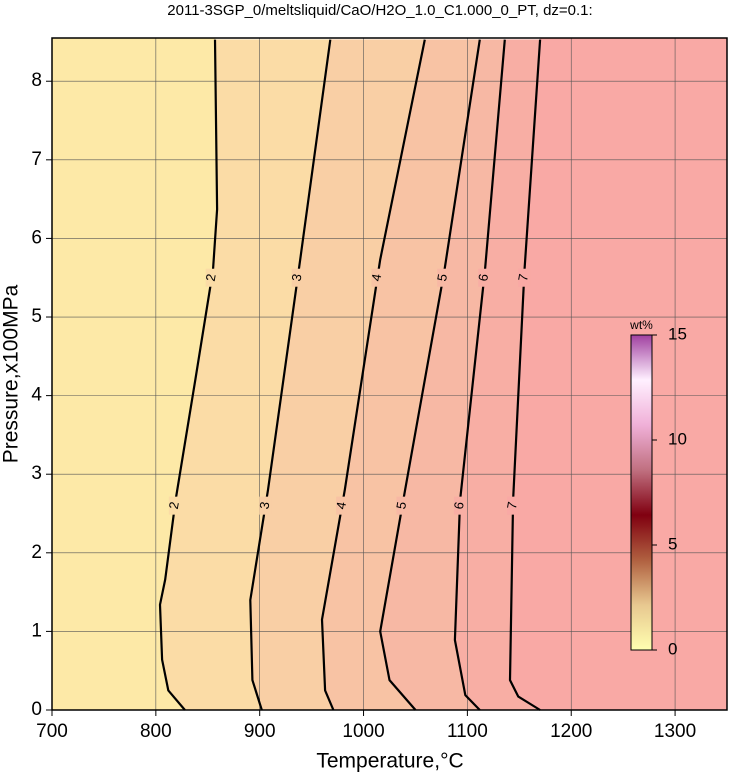  I want to click on y-tick-label: 7, so click(36, 159).